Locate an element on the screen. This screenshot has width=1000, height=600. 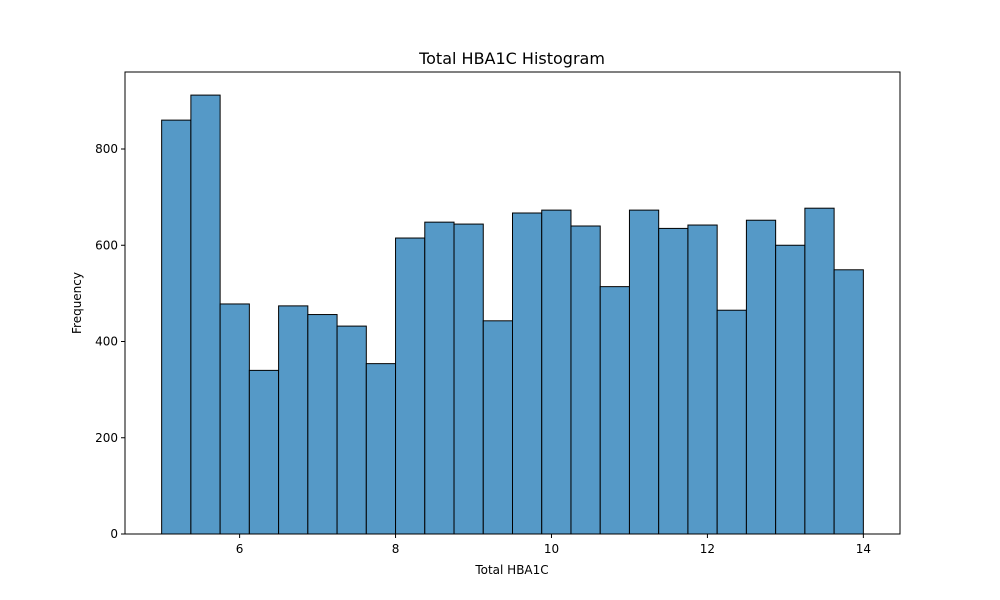
y-axis-ticks: 0 200 400 600 800 is located at coordinates (110, 341).